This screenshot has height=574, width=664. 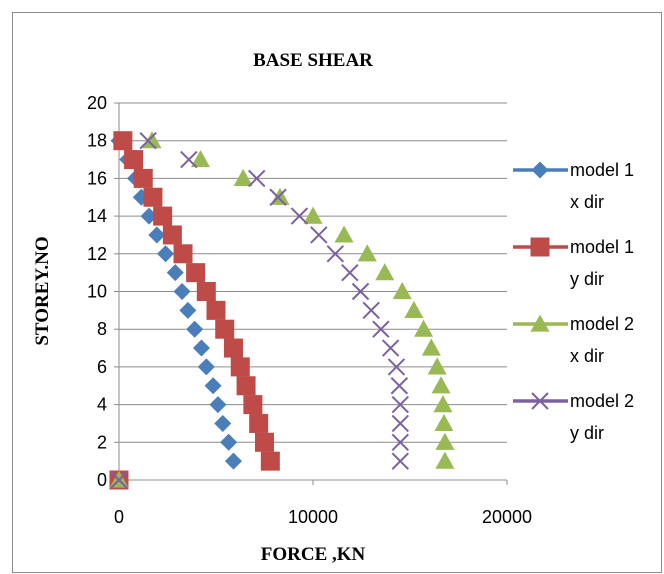 What do you see at coordinates (313, 60) in the screenshot?
I see `chart-title: BASE SHEAR` at bounding box center [313, 60].